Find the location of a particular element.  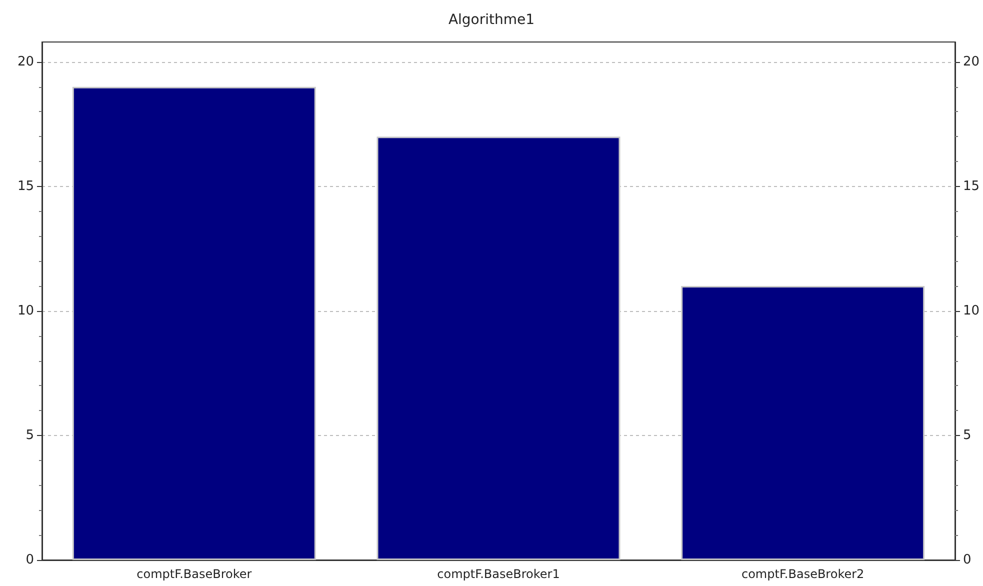

y2-tick-label: 20 is located at coordinates (971, 62).